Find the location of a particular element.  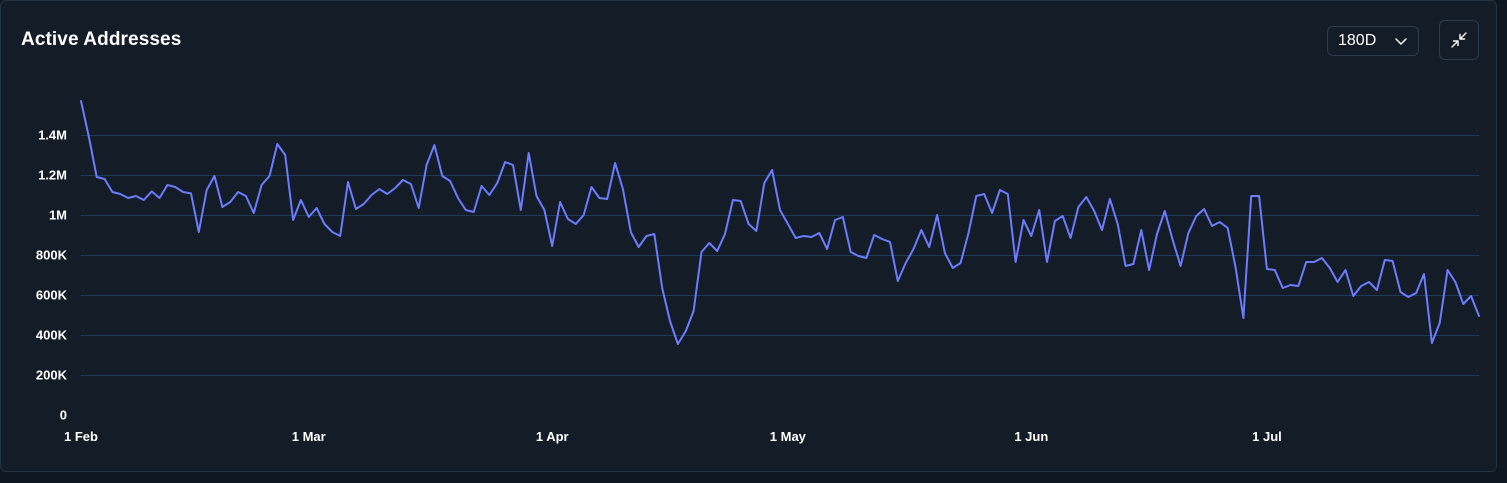

y-tick-label: 1M is located at coordinates (58, 215).